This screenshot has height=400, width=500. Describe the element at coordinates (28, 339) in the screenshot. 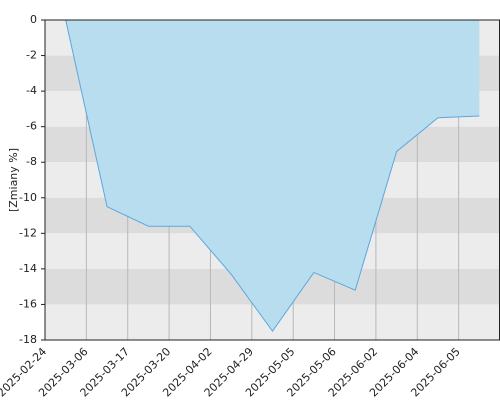

I see `y-tick-label: -18` at that location.